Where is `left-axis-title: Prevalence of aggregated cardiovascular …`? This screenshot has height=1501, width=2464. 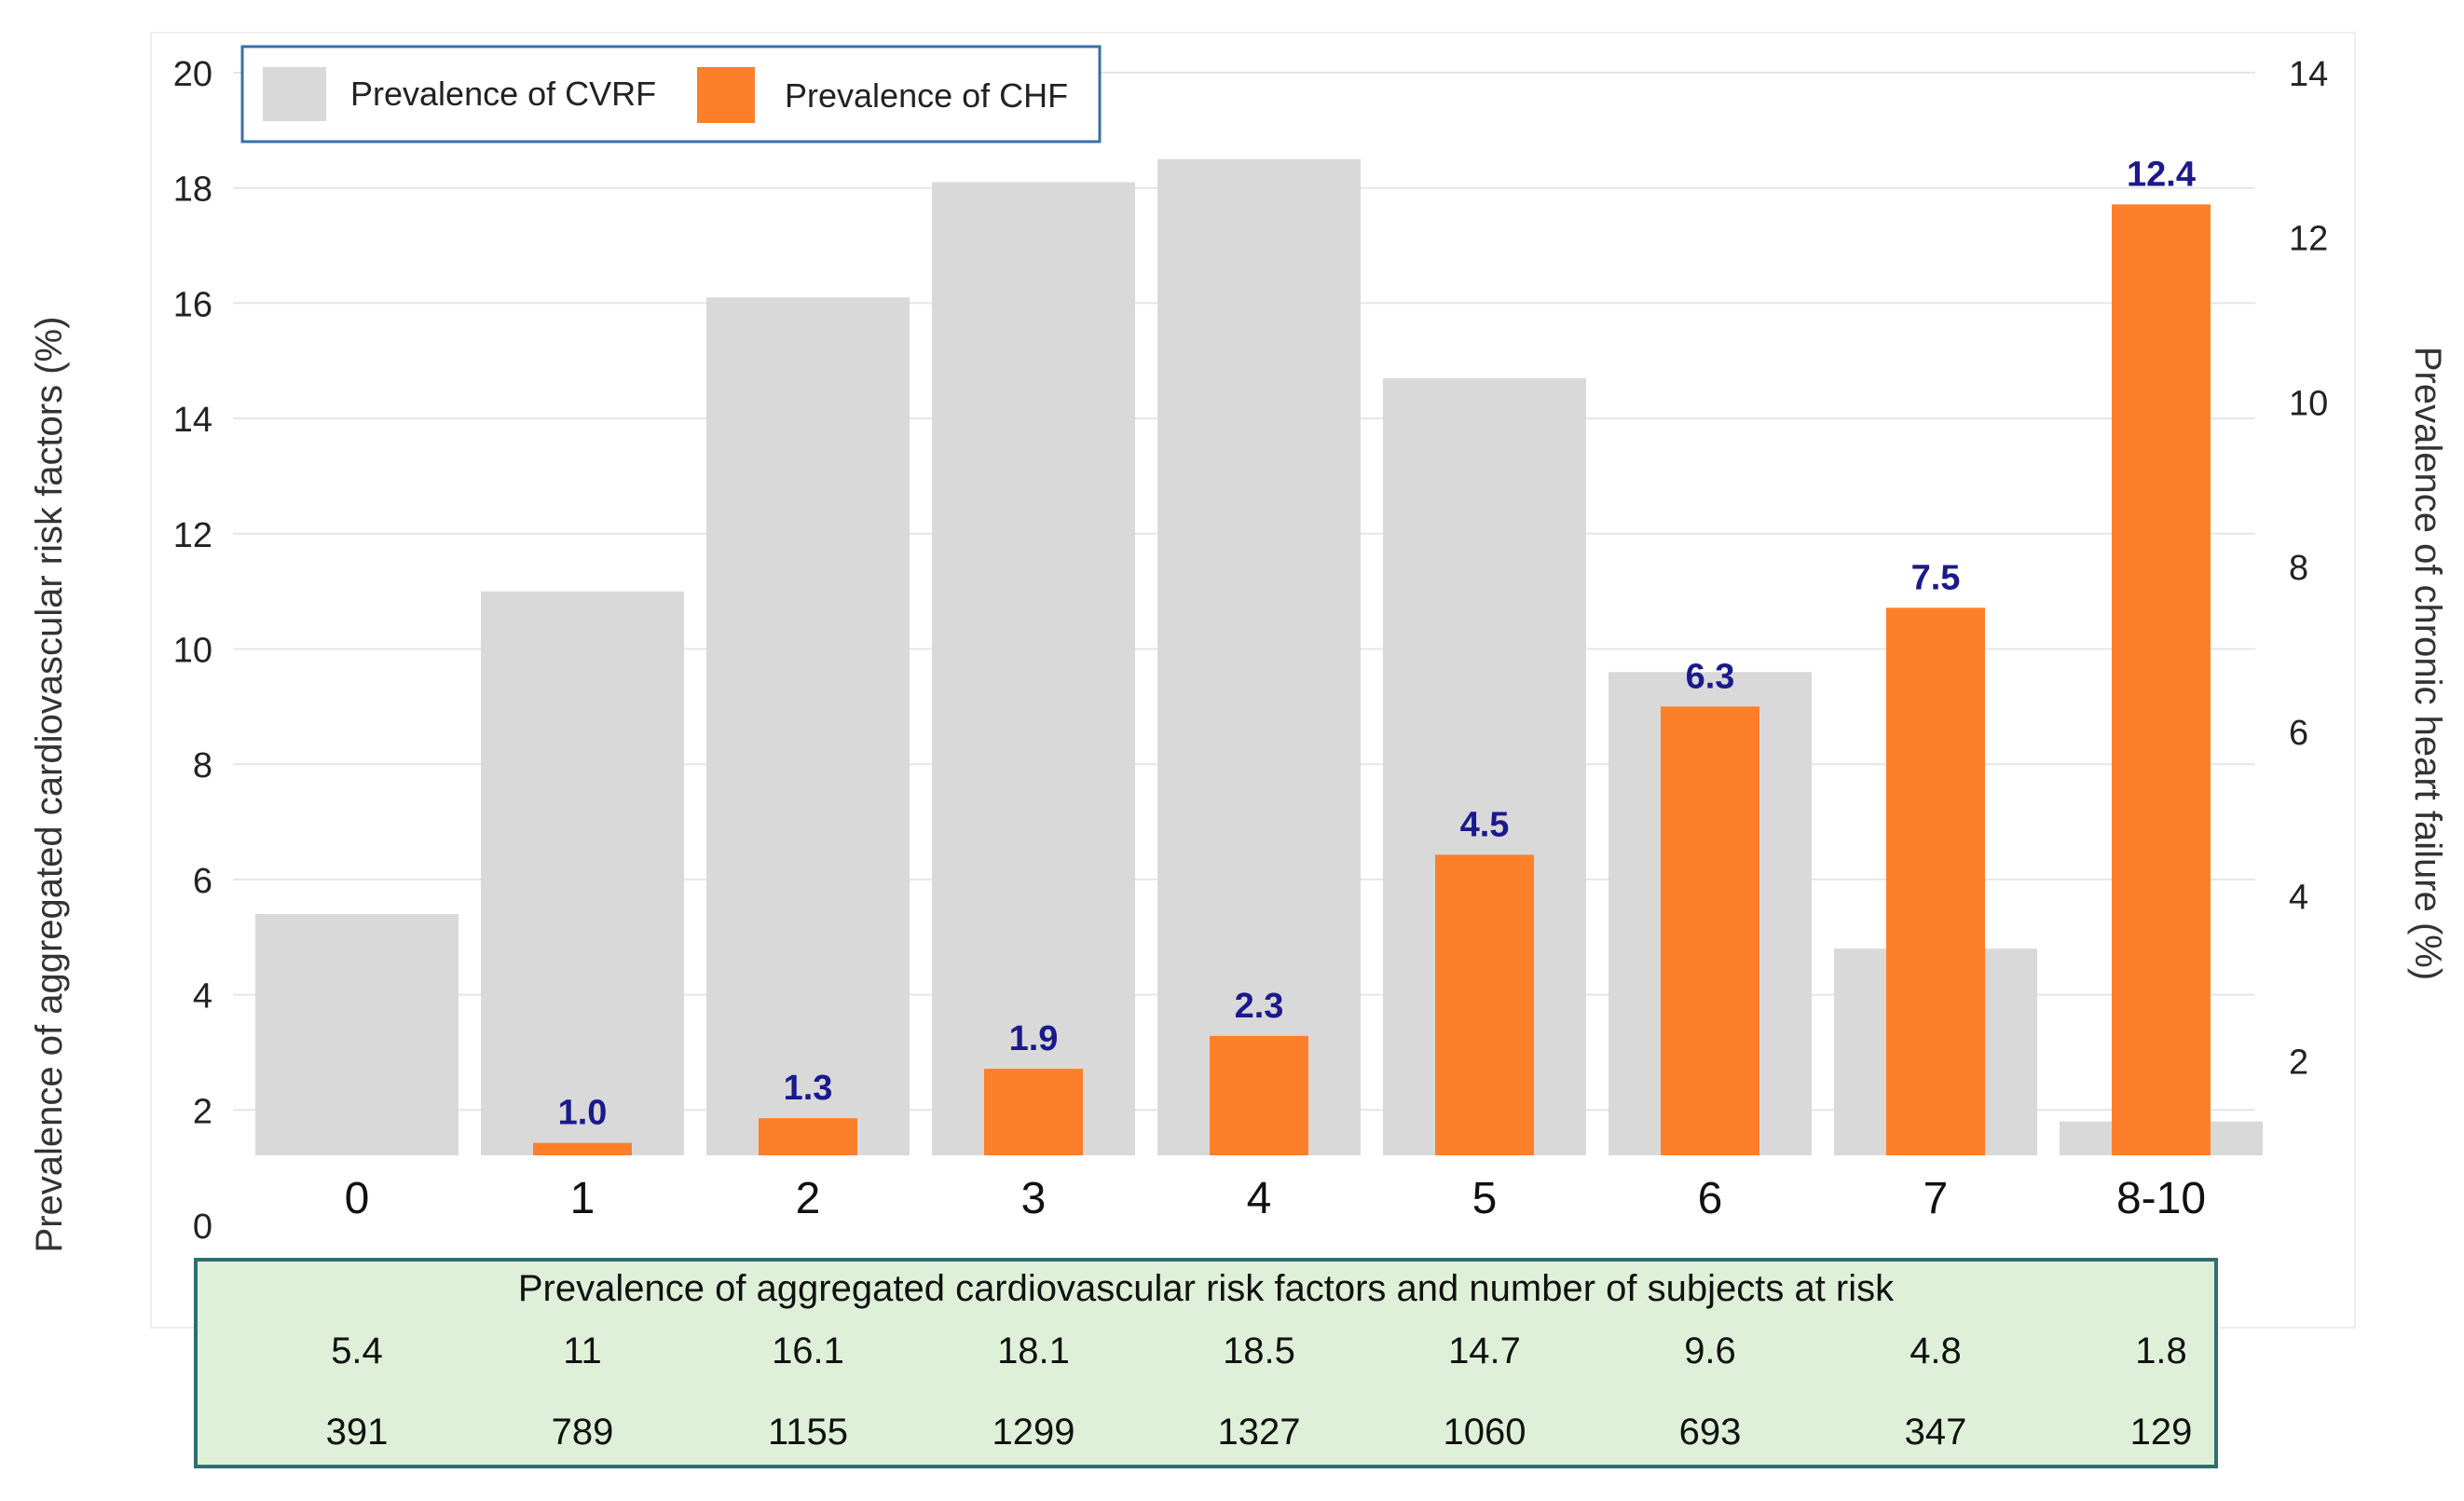 left-axis-title: Prevalence of aggregated cardiovascular … is located at coordinates (49, 785).